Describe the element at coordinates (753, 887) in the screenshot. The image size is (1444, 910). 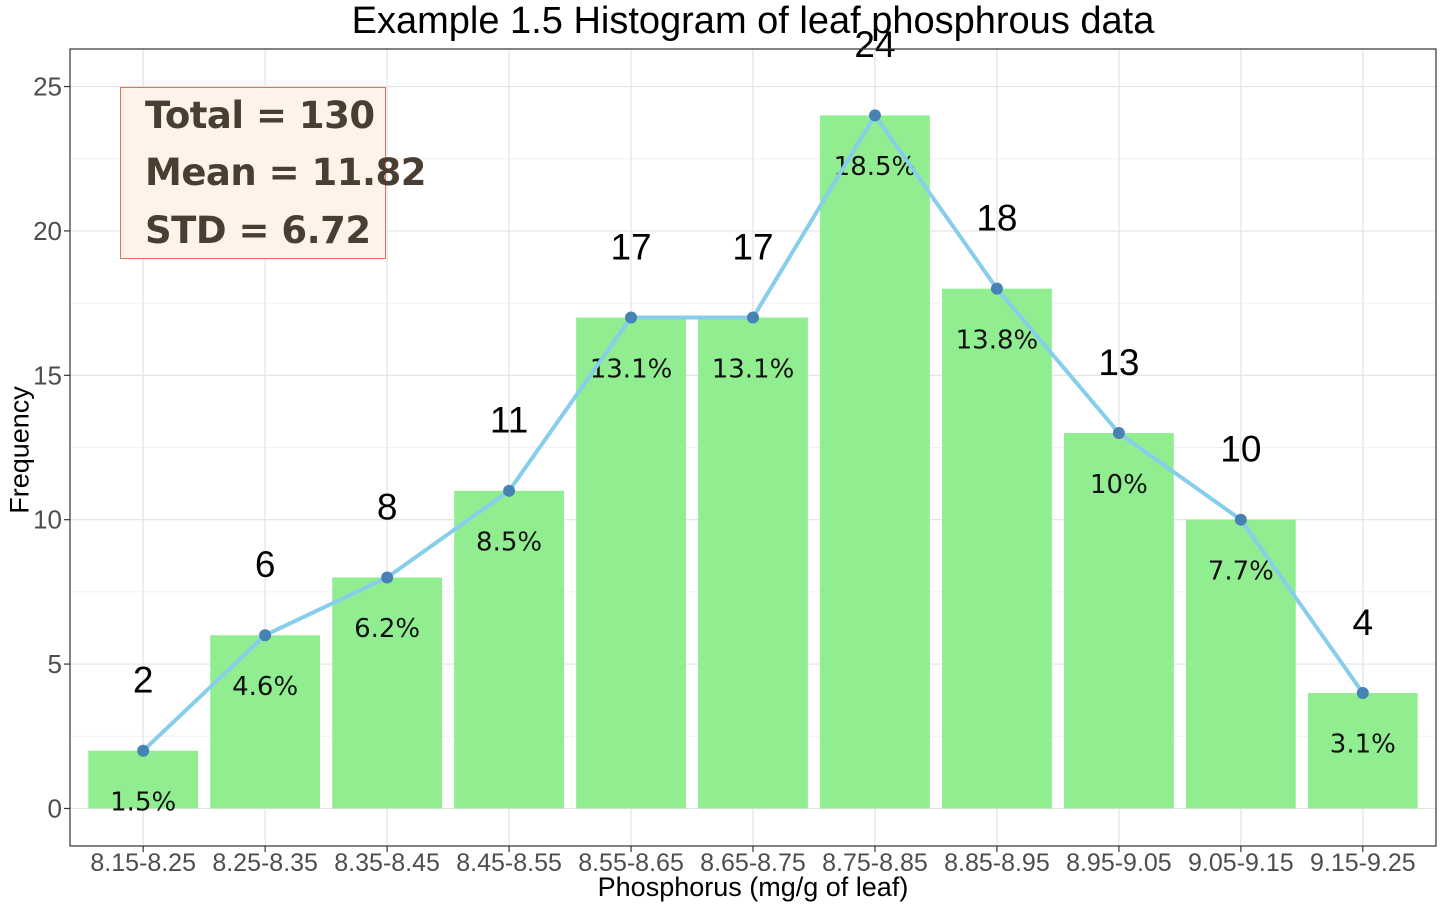
I see `x-axis-label: Phosphorus (mg/g of leaf)` at that location.